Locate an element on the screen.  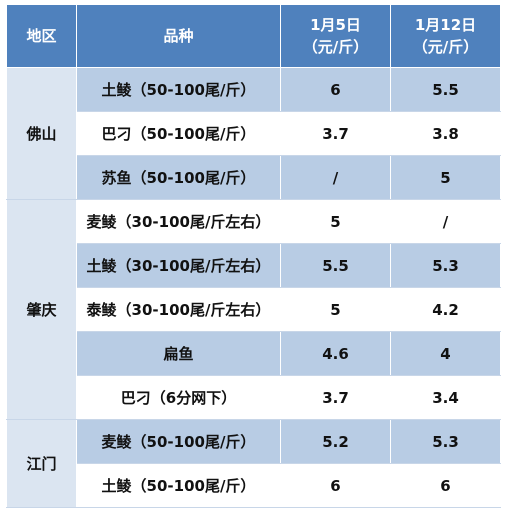
price-cell-date1: 5.5 is located at coordinates (335, 265).